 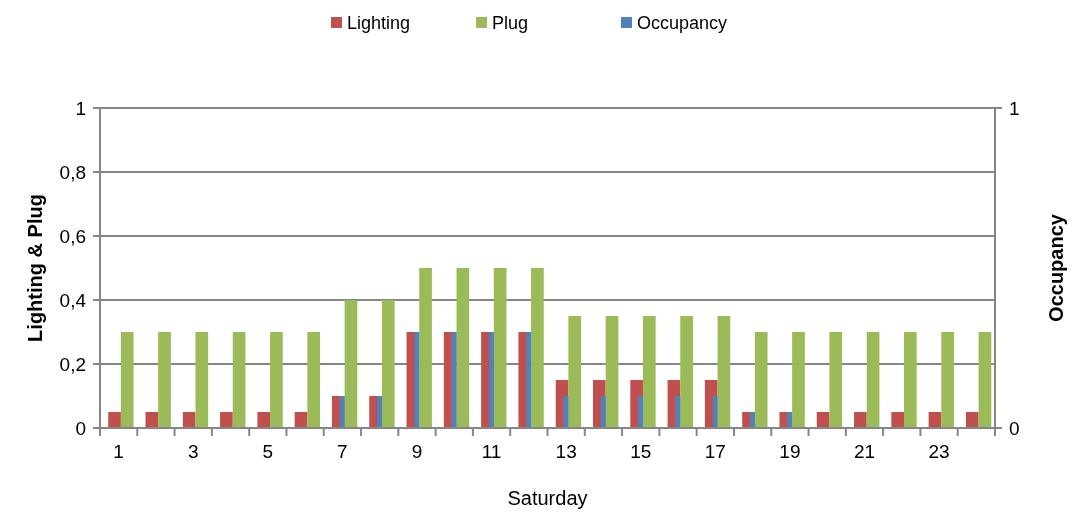 I want to click on legend-label: Lighting, so click(x=379, y=23).